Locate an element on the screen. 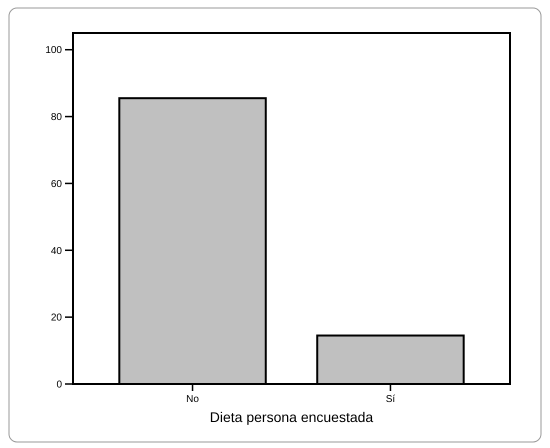  x-tick-label: No is located at coordinates (193, 399).